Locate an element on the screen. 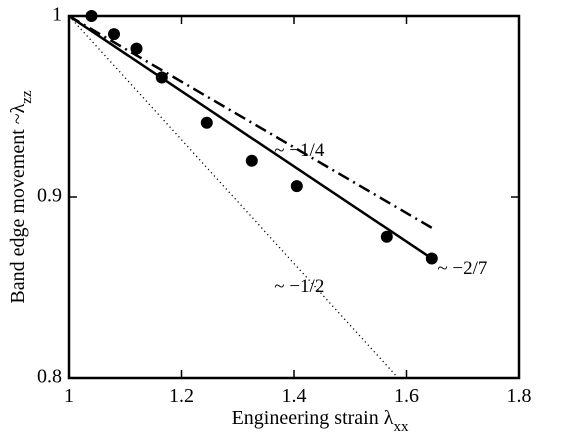  x-axis-label-subscript: xx is located at coordinates (401, 427).